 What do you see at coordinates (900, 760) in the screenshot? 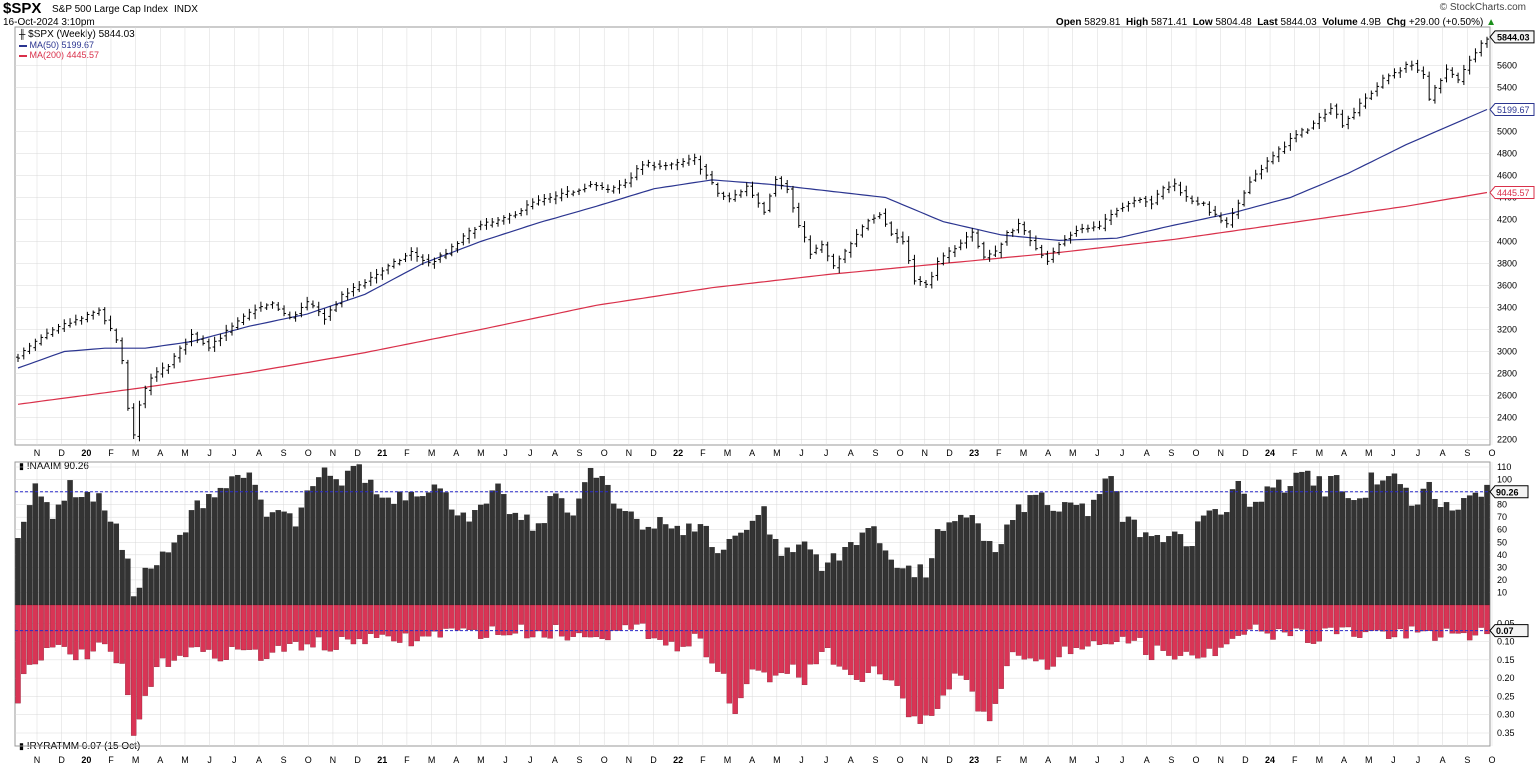
I see `indicator-x-tick-label: O` at bounding box center [900, 760].